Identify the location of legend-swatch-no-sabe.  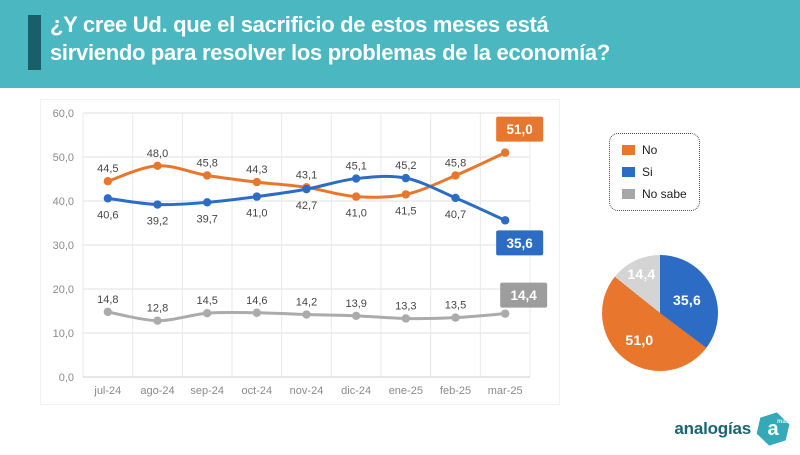
(628, 194).